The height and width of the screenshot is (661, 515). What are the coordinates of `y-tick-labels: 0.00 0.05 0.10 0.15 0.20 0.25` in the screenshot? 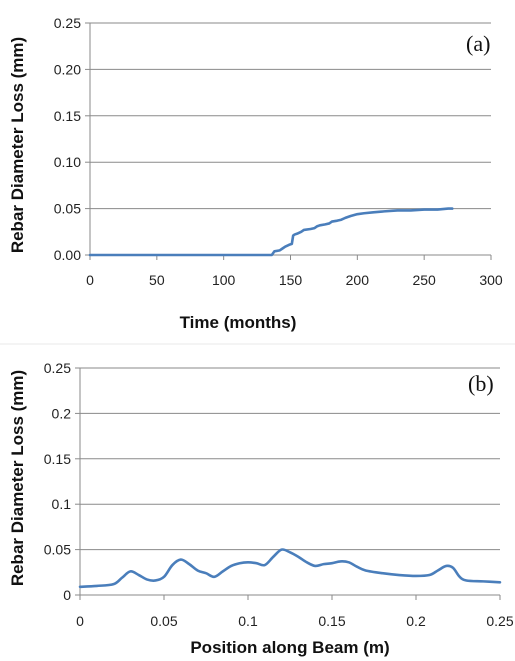 It's located at (67, 139).